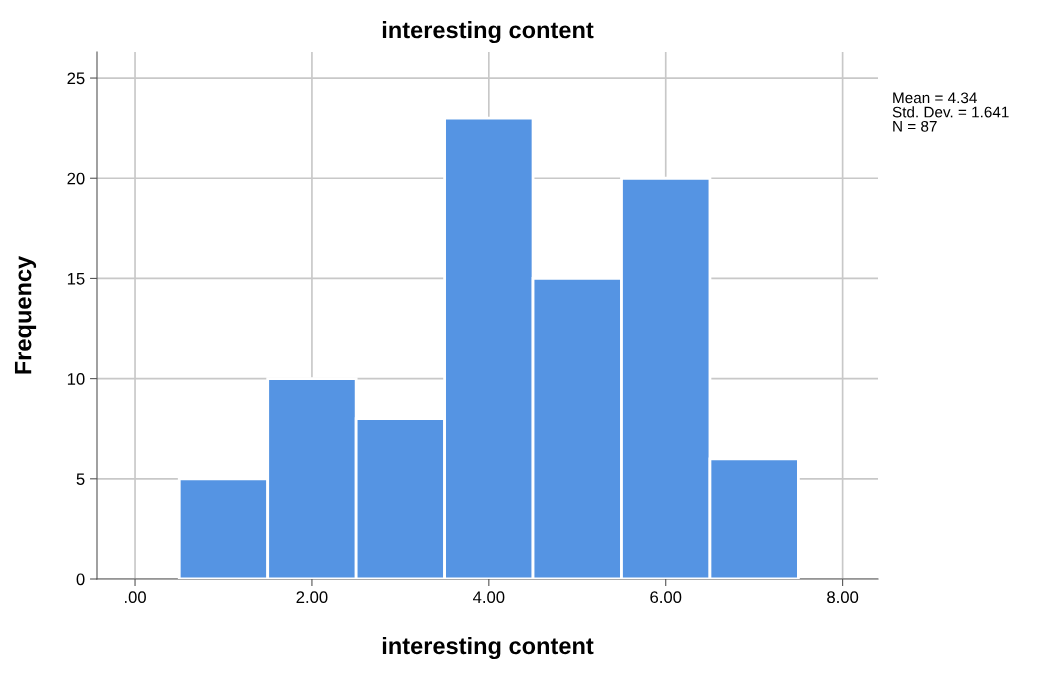 The image size is (1049, 673). I want to click on text: N = 87, so click(915, 126).